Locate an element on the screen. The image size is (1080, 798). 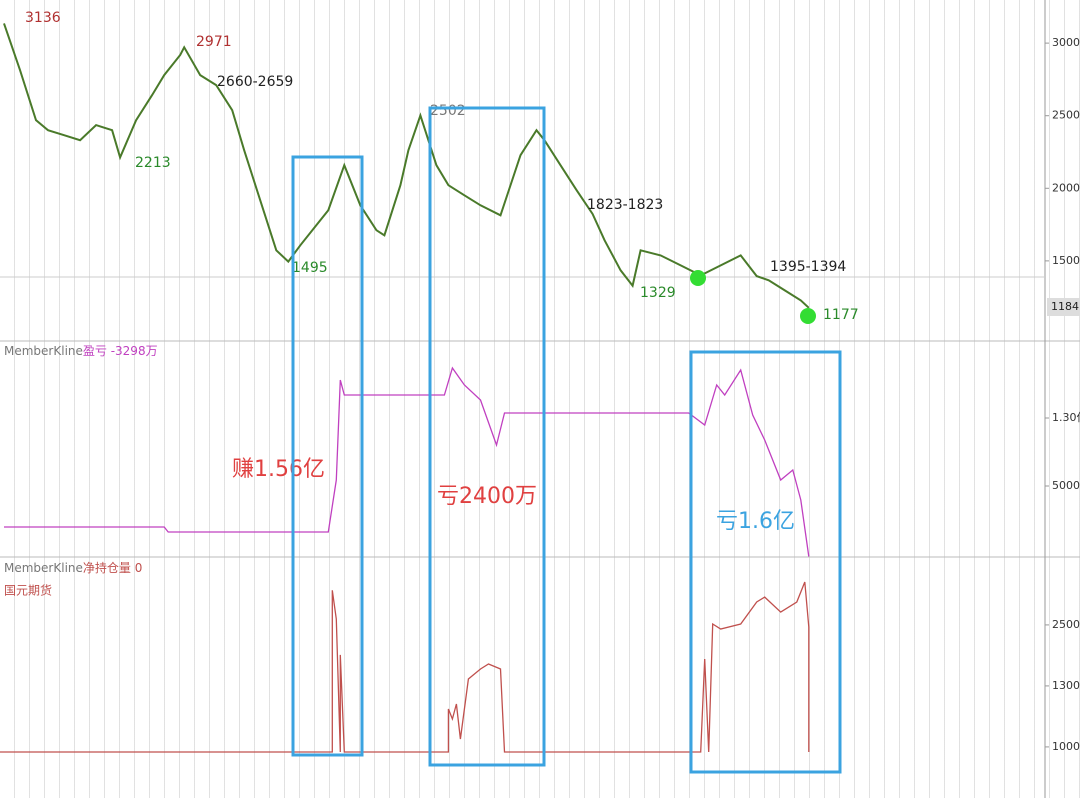
legend-text: MemberKline净持仓量 0 is located at coordinates (73, 567).